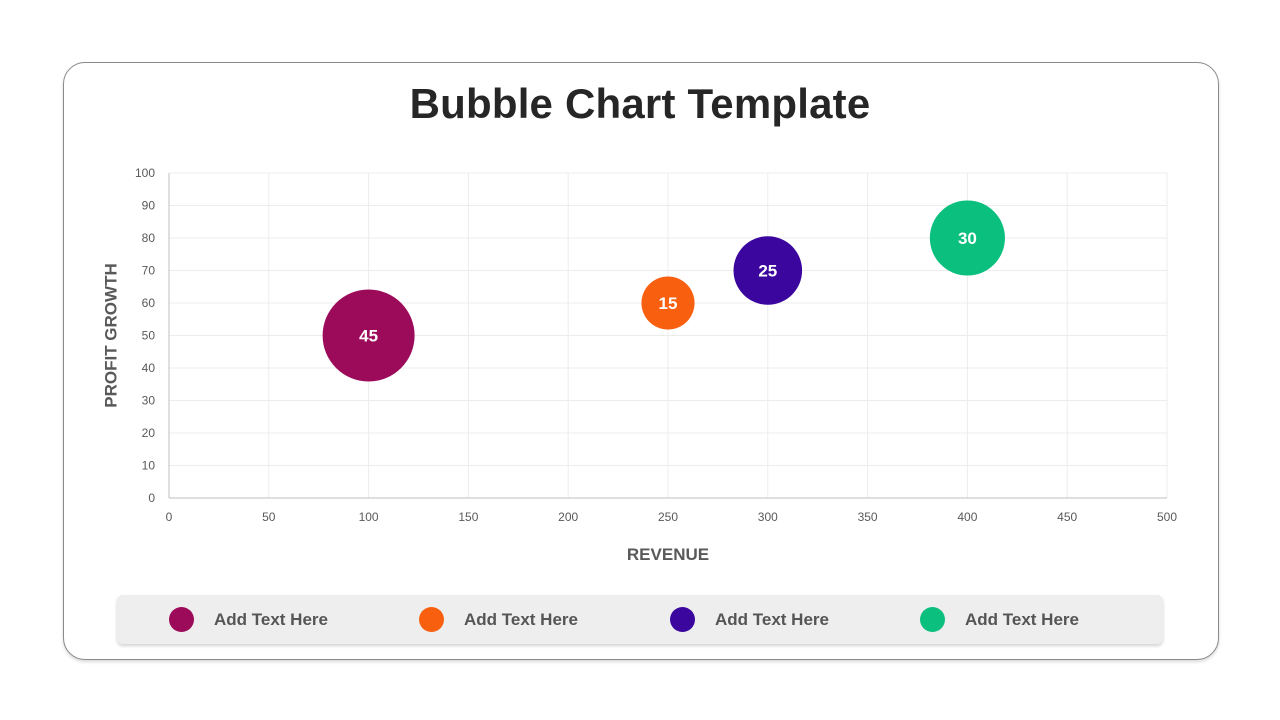 The width and height of the screenshot is (1280, 720). What do you see at coordinates (271, 619) in the screenshot?
I see `legend-label-1: Add Text Here` at bounding box center [271, 619].